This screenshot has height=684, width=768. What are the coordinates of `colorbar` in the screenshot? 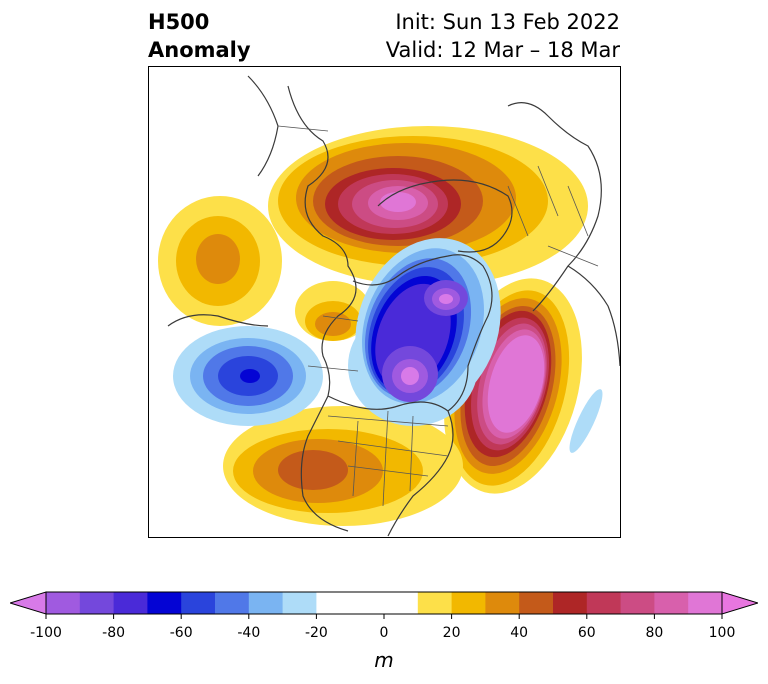 It's located at (384, 605).